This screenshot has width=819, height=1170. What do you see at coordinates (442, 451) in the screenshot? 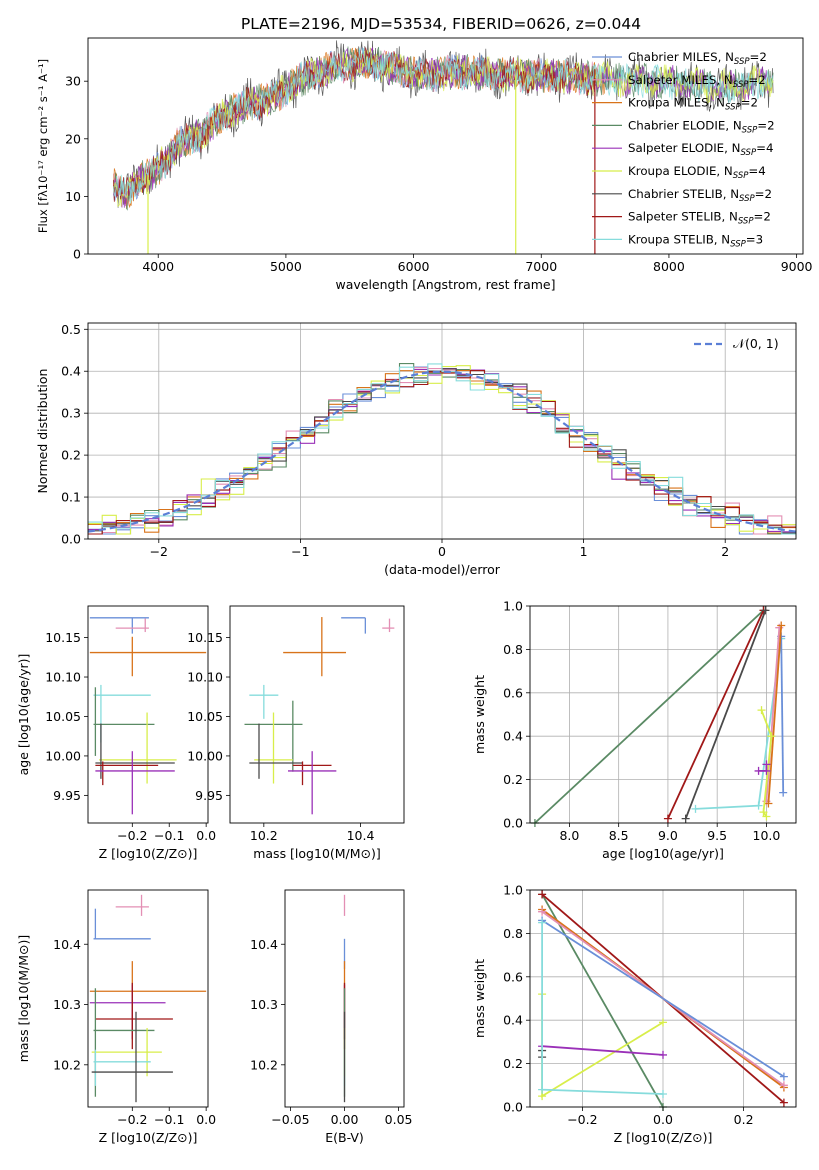
I see `normal-reference-curve` at bounding box center [442, 451].